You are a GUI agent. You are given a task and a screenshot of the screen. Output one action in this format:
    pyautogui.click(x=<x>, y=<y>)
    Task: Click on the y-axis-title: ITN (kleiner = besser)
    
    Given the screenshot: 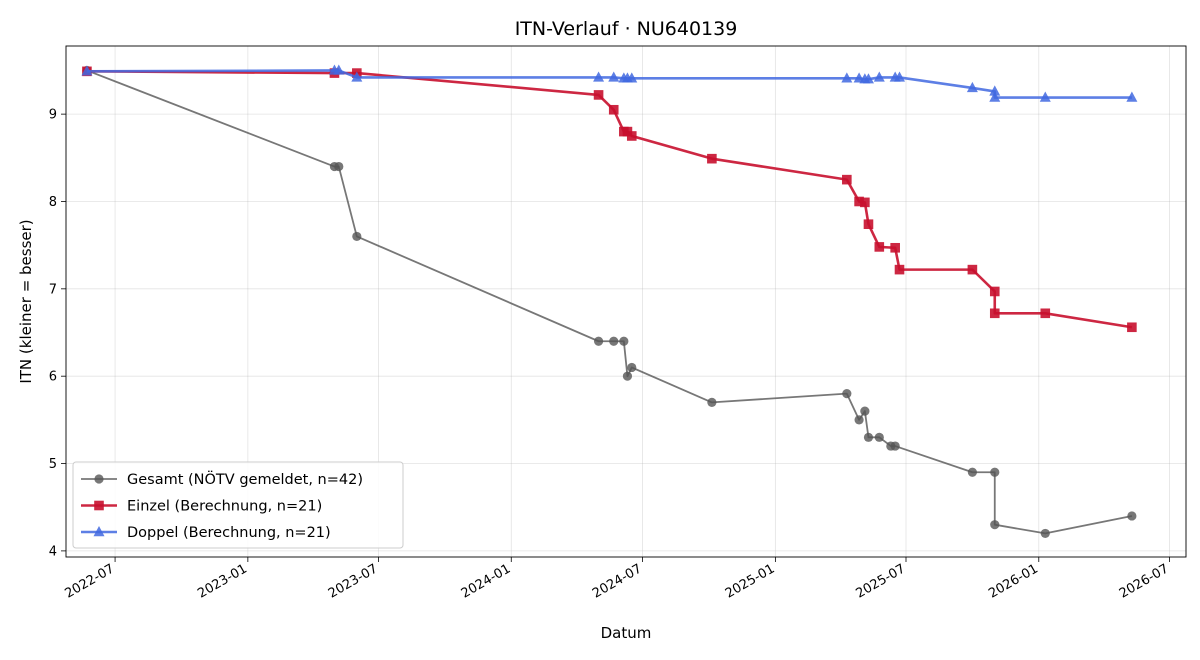 What is the action you would take?
    pyautogui.click(x=26, y=301)
    